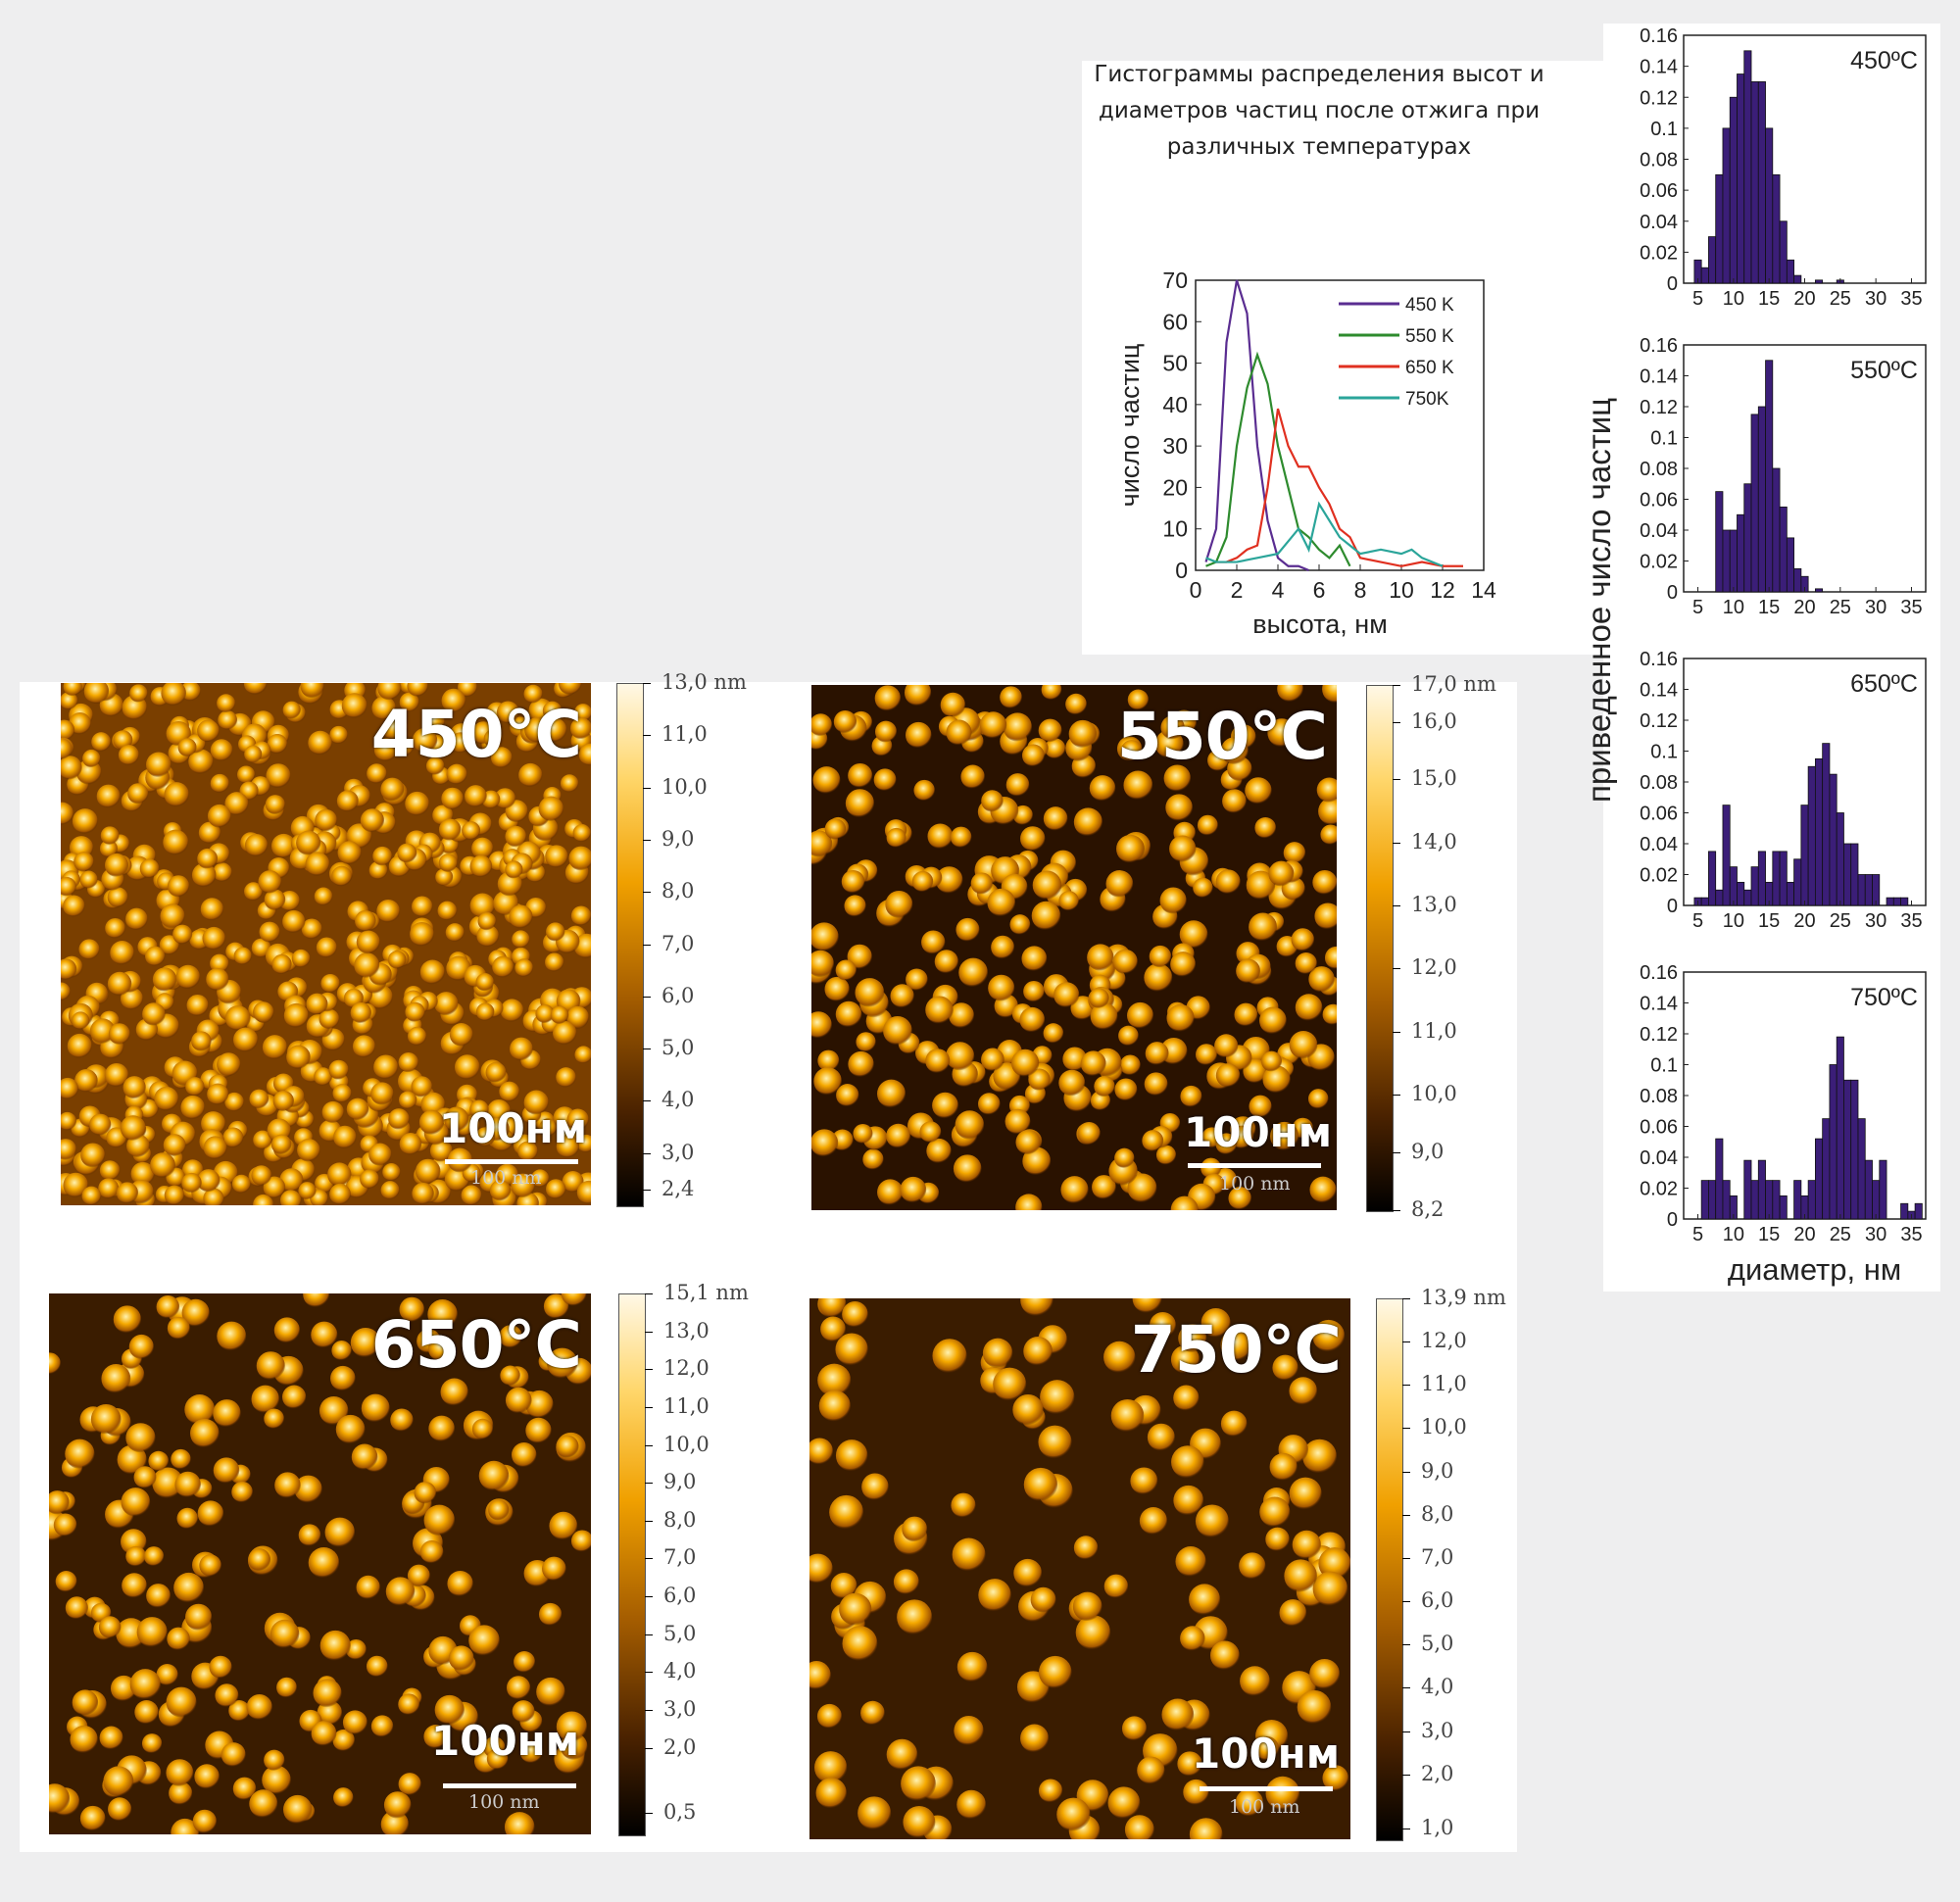 Image resolution: width=1960 pixels, height=1902 pixels. What do you see at coordinates (1256, 425) in the screenshot?
I see `series-line` at bounding box center [1256, 425].